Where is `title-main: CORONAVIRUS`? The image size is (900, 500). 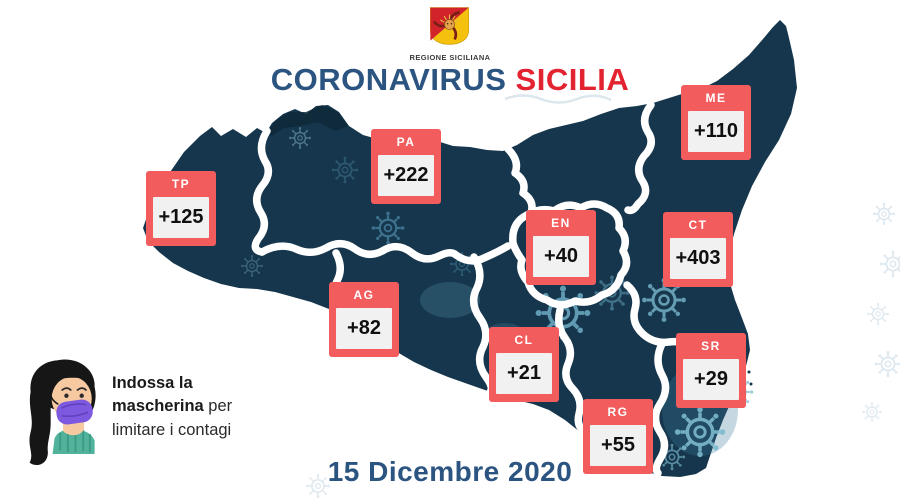 title-main: CORONAVIRUS is located at coordinates (388, 79).